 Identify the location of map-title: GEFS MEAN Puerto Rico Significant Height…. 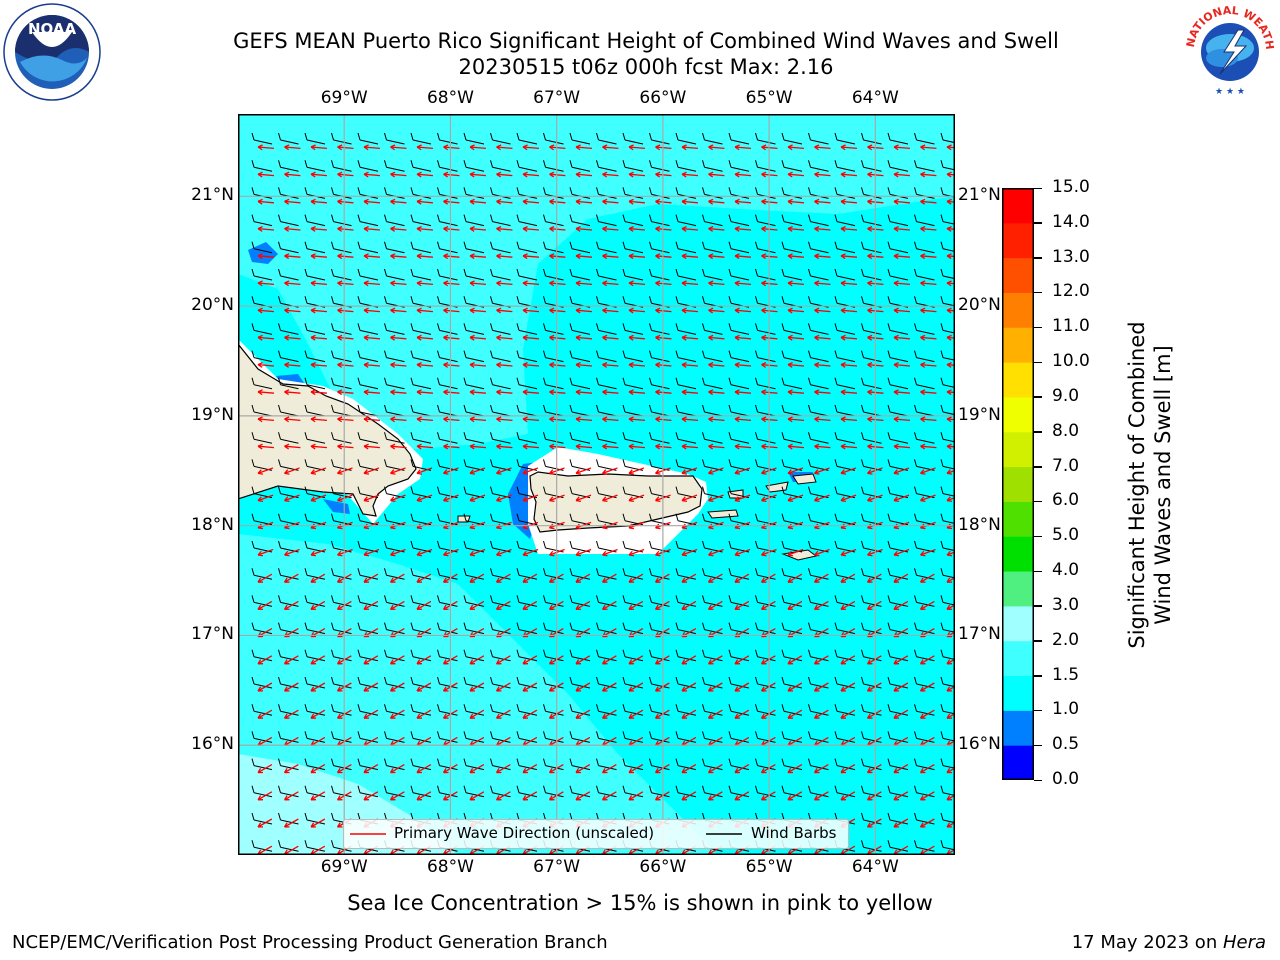
(646, 41).